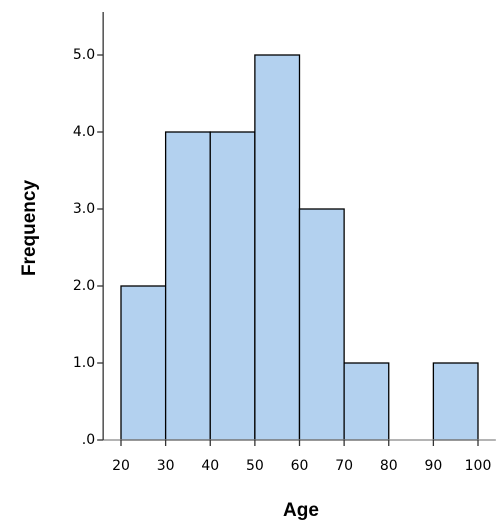 The width and height of the screenshot is (504, 526). Describe the element at coordinates (29, 228) in the screenshot. I see `y-axis-title: Frequency` at that location.